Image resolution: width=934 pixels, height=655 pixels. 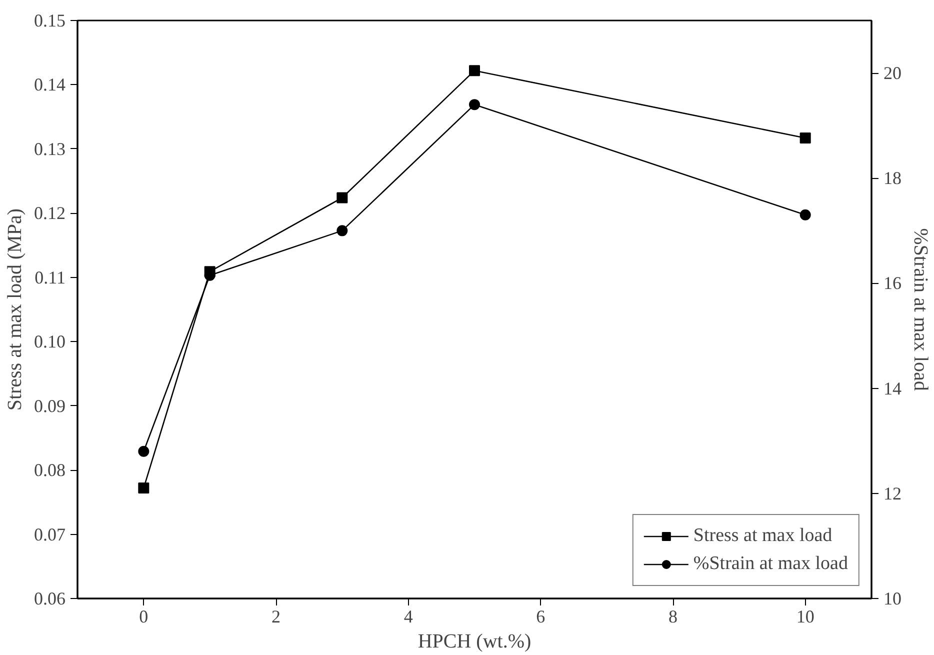 What do you see at coordinates (15, 309) in the screenshot?
I see `y-axis-title: Stress at max load (MPa)` at bounding box center [15, 309].